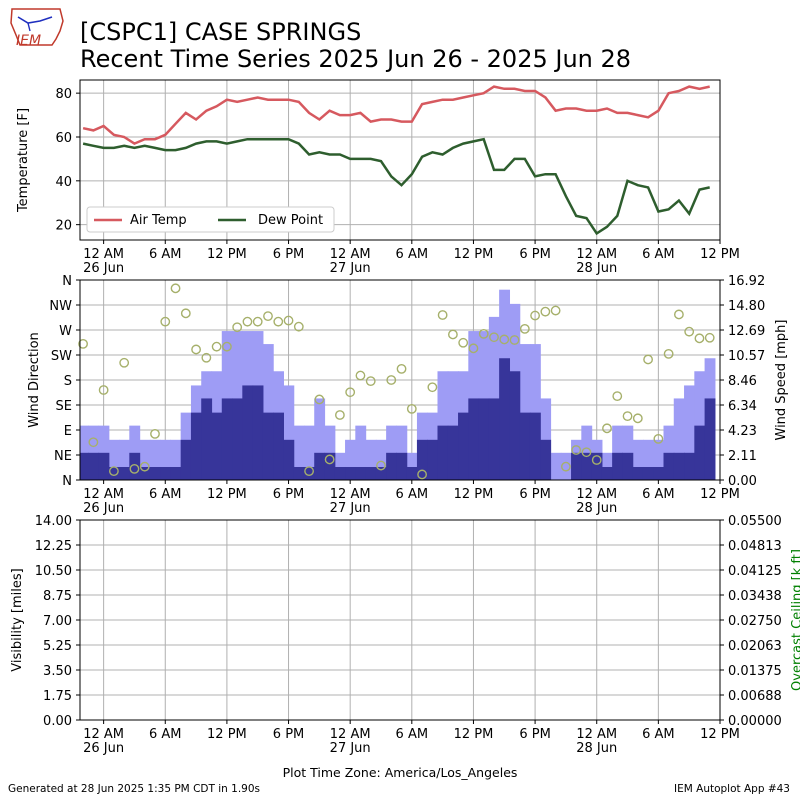 The width and height of the screenshot is (800, 800). I want to click on speed-tick-label: 10.57, so click(746, 356).